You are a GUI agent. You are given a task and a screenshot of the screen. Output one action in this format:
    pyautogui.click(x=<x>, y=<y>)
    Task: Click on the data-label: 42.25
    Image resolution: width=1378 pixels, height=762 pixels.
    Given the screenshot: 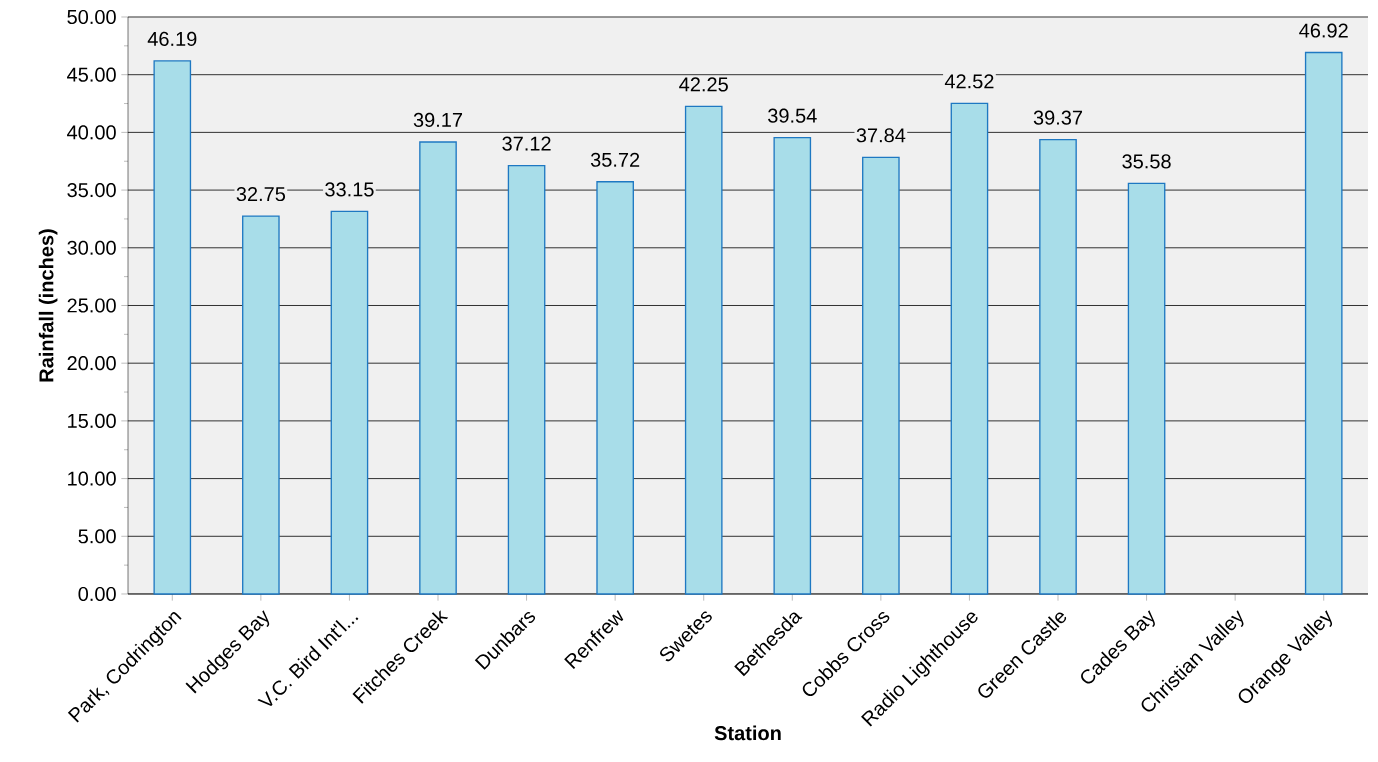 What is the action you would take?
    pyautogui.click(x=703, y=84)
    